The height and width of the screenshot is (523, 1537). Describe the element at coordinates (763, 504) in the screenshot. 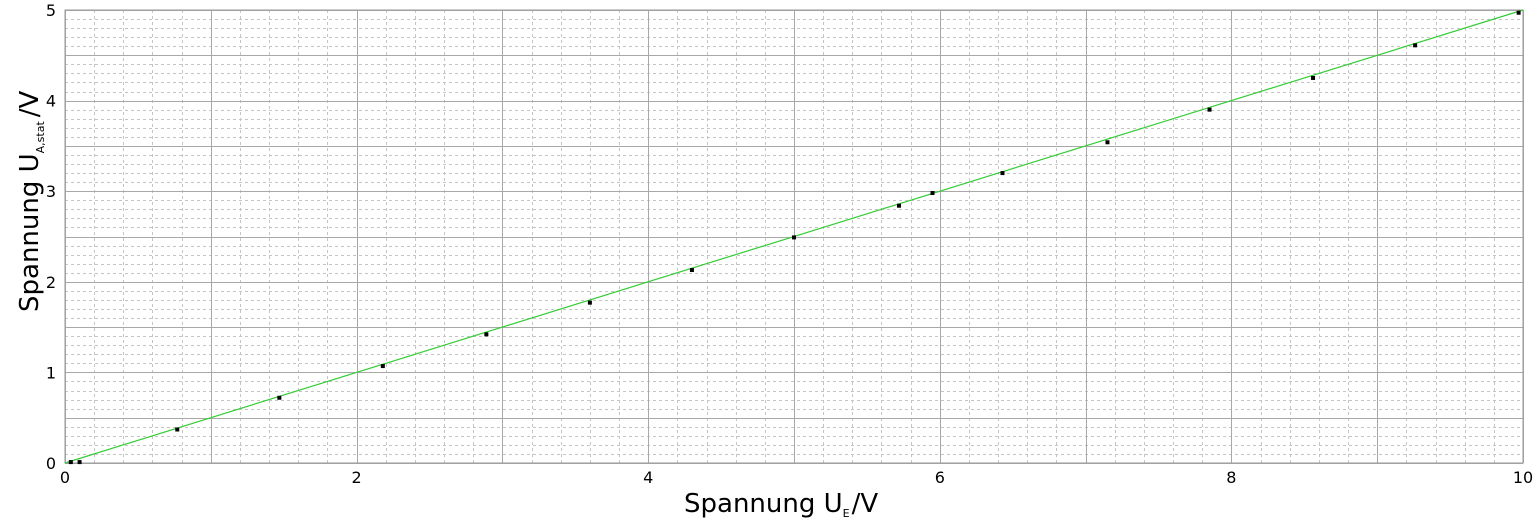

I see `x-axis-label-main: Spannung U` at that location.